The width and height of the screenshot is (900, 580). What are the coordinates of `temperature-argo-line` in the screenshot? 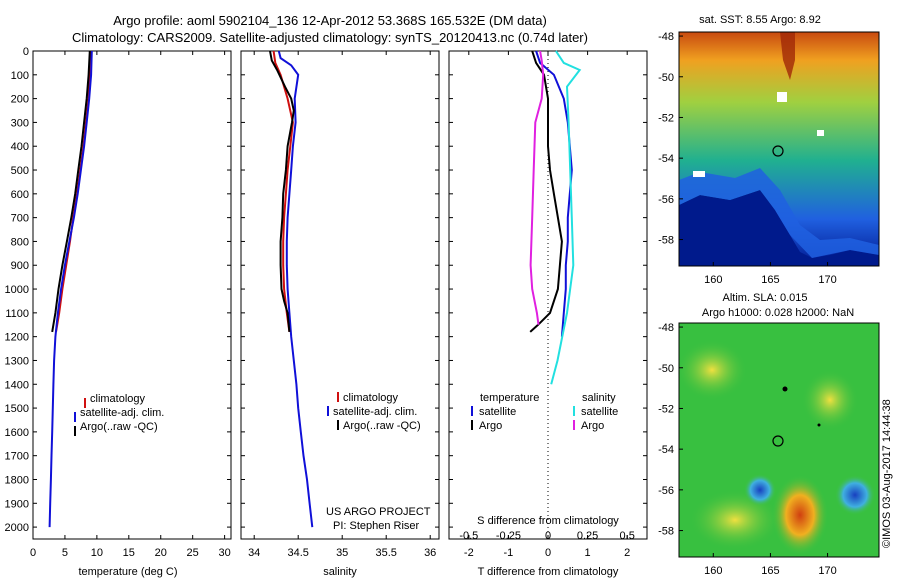 It's located at (546, 191).